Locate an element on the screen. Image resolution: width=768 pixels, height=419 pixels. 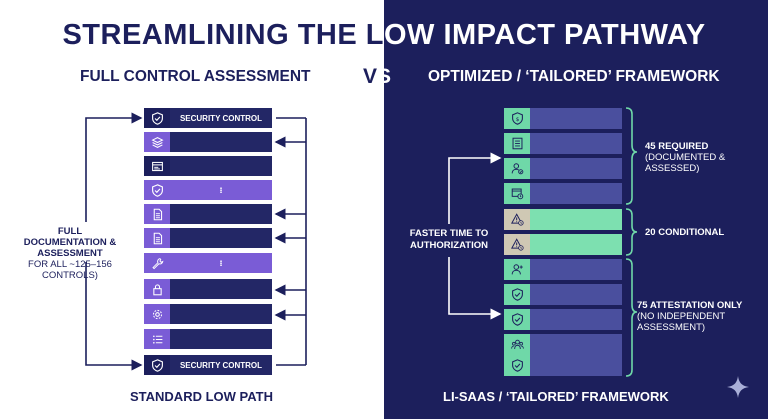
left-footer: STANDARD LOW PATH is located at coordinates (201, 396).